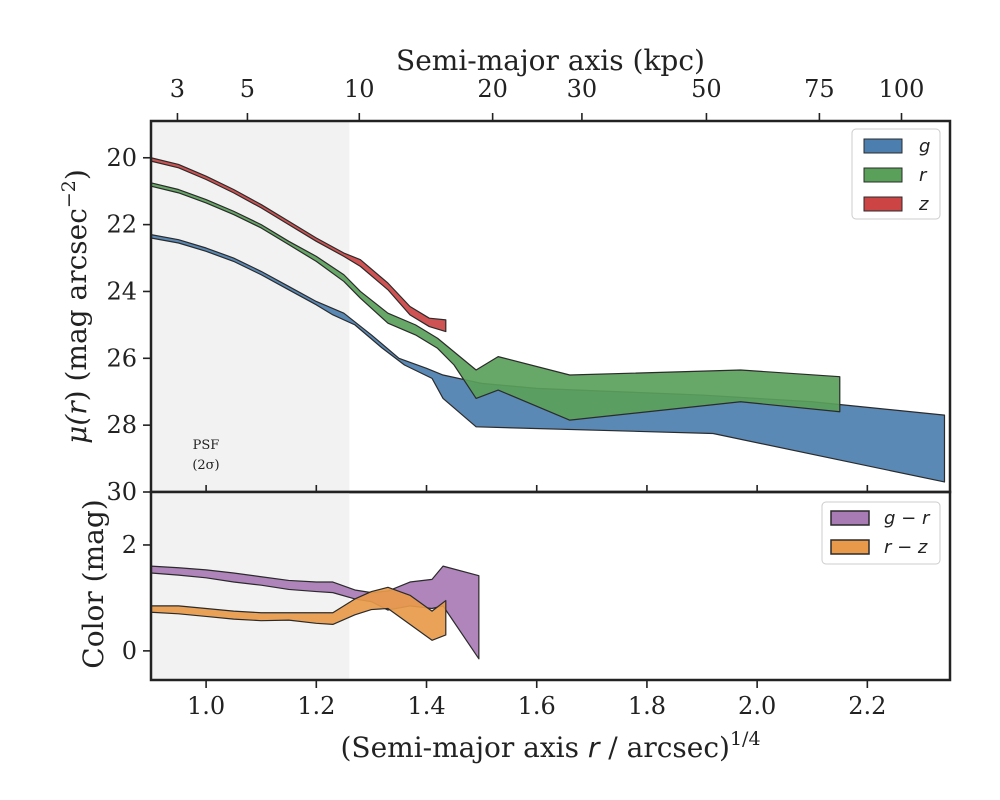 The image size is (1000, 800). Describe the element at coordinates (547, 98) in the screenshot. I see `top-kpc-ticks: 3 5 10 20 30 50 75 100` at that location.